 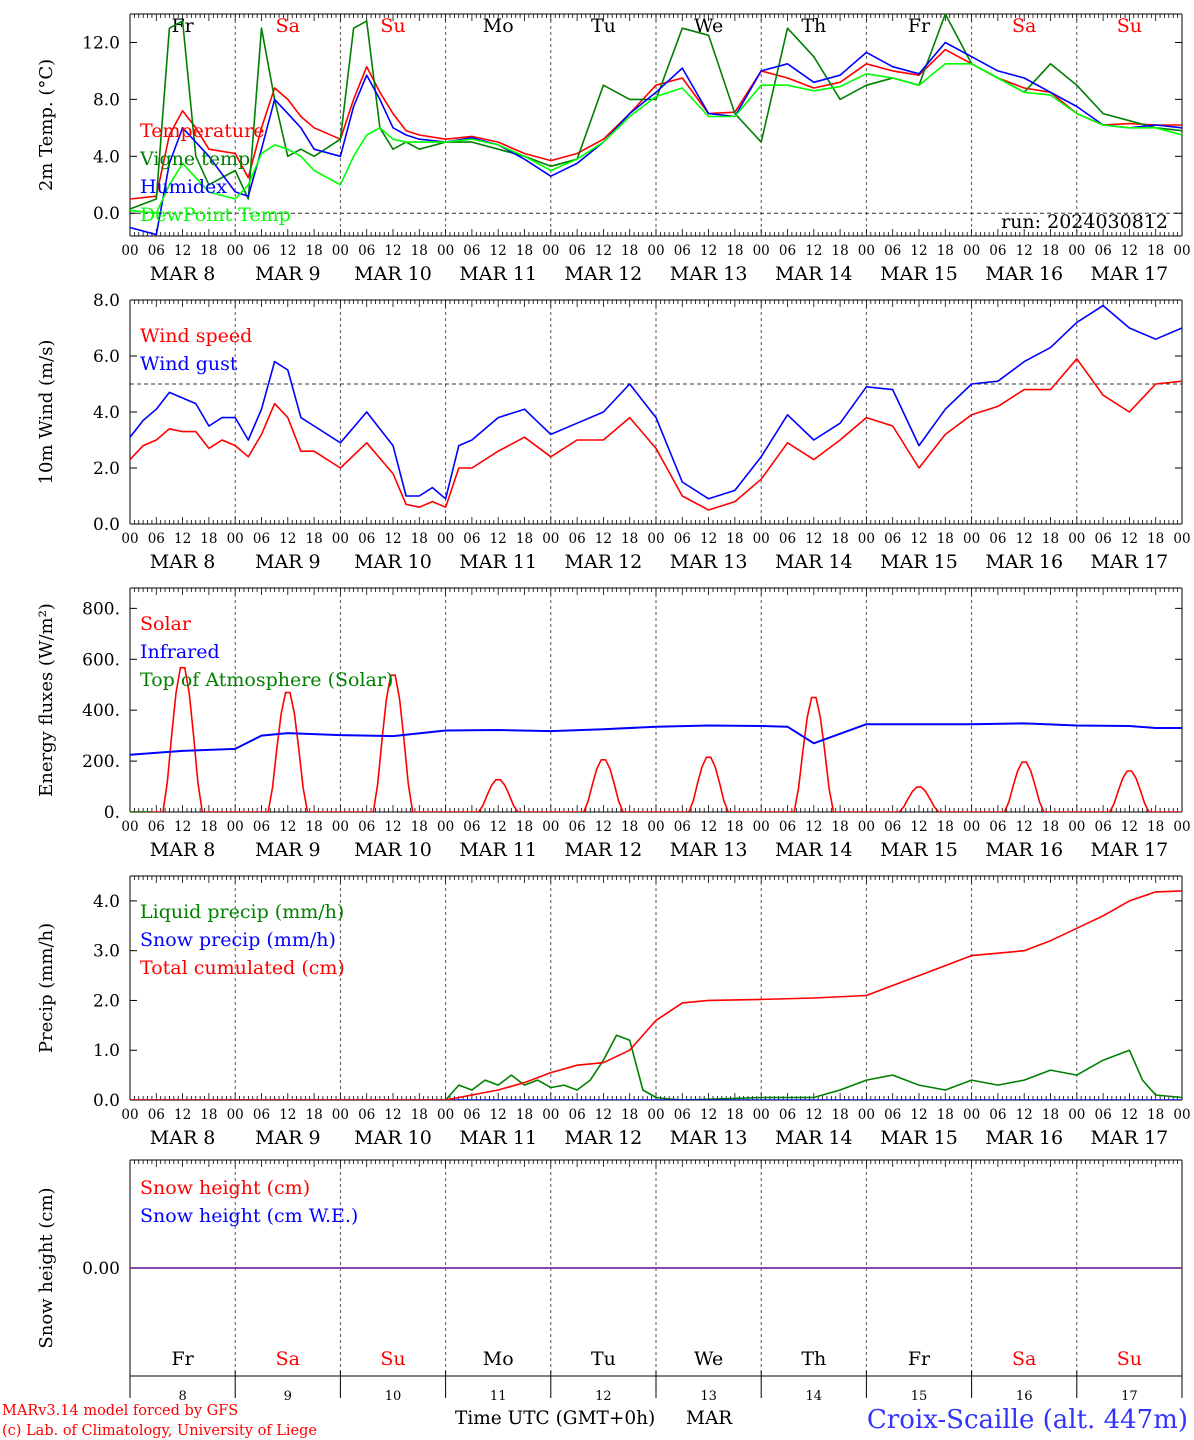 I want to click on day-number: 14, so click(x=814, y=1396).